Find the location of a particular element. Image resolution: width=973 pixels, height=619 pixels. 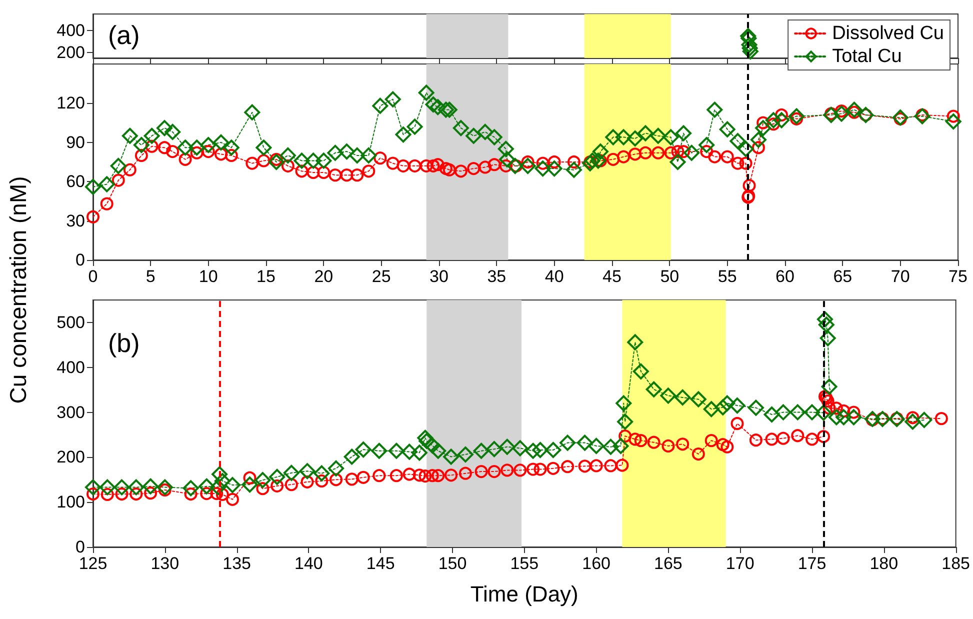

y-axis-title: Cu concentration (nM) is located at coordinates (18, 290).